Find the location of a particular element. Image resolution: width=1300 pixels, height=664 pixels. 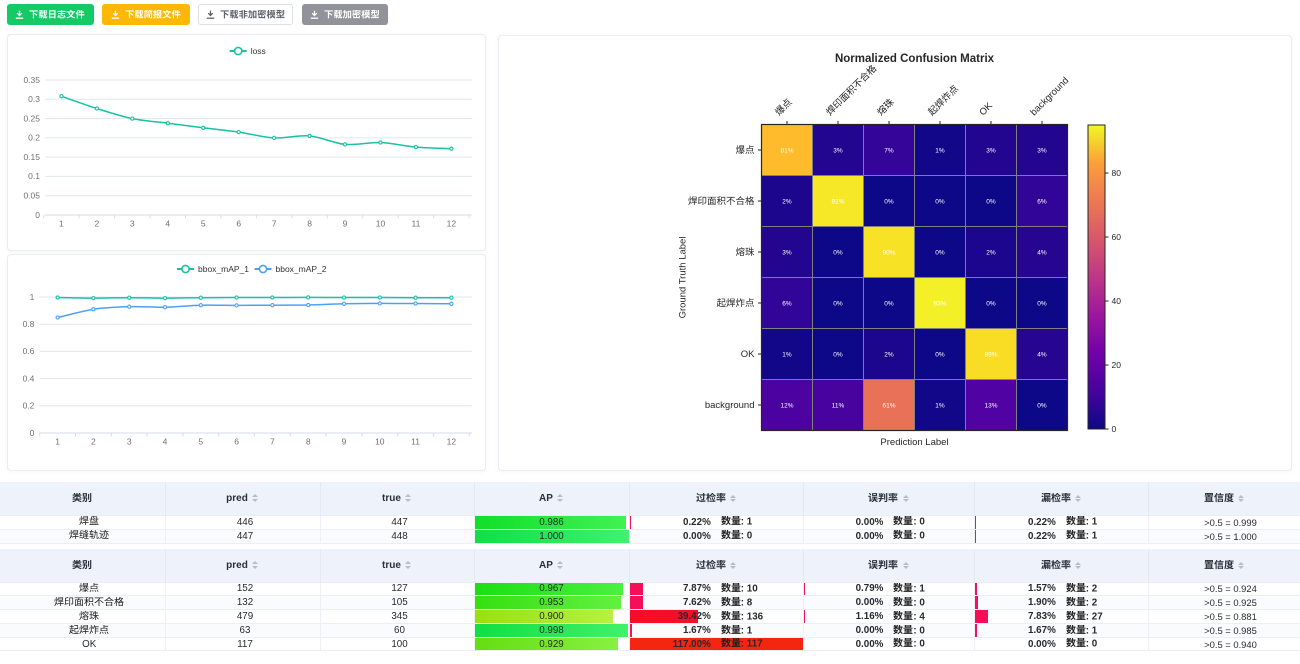

svg-text: Normalized Confusion Matrix is located at coordinates (915, 59).